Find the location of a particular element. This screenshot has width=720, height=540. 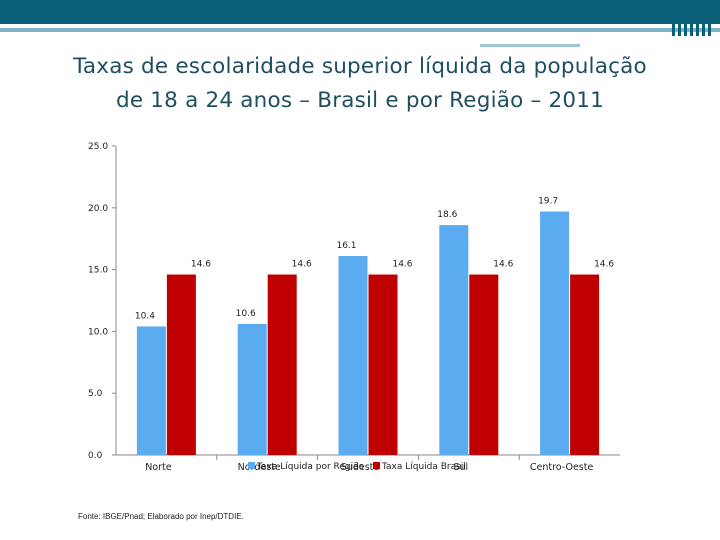

legend-label-brasil: Taxa Líquida Brasil is located at coordinates (423, 467).